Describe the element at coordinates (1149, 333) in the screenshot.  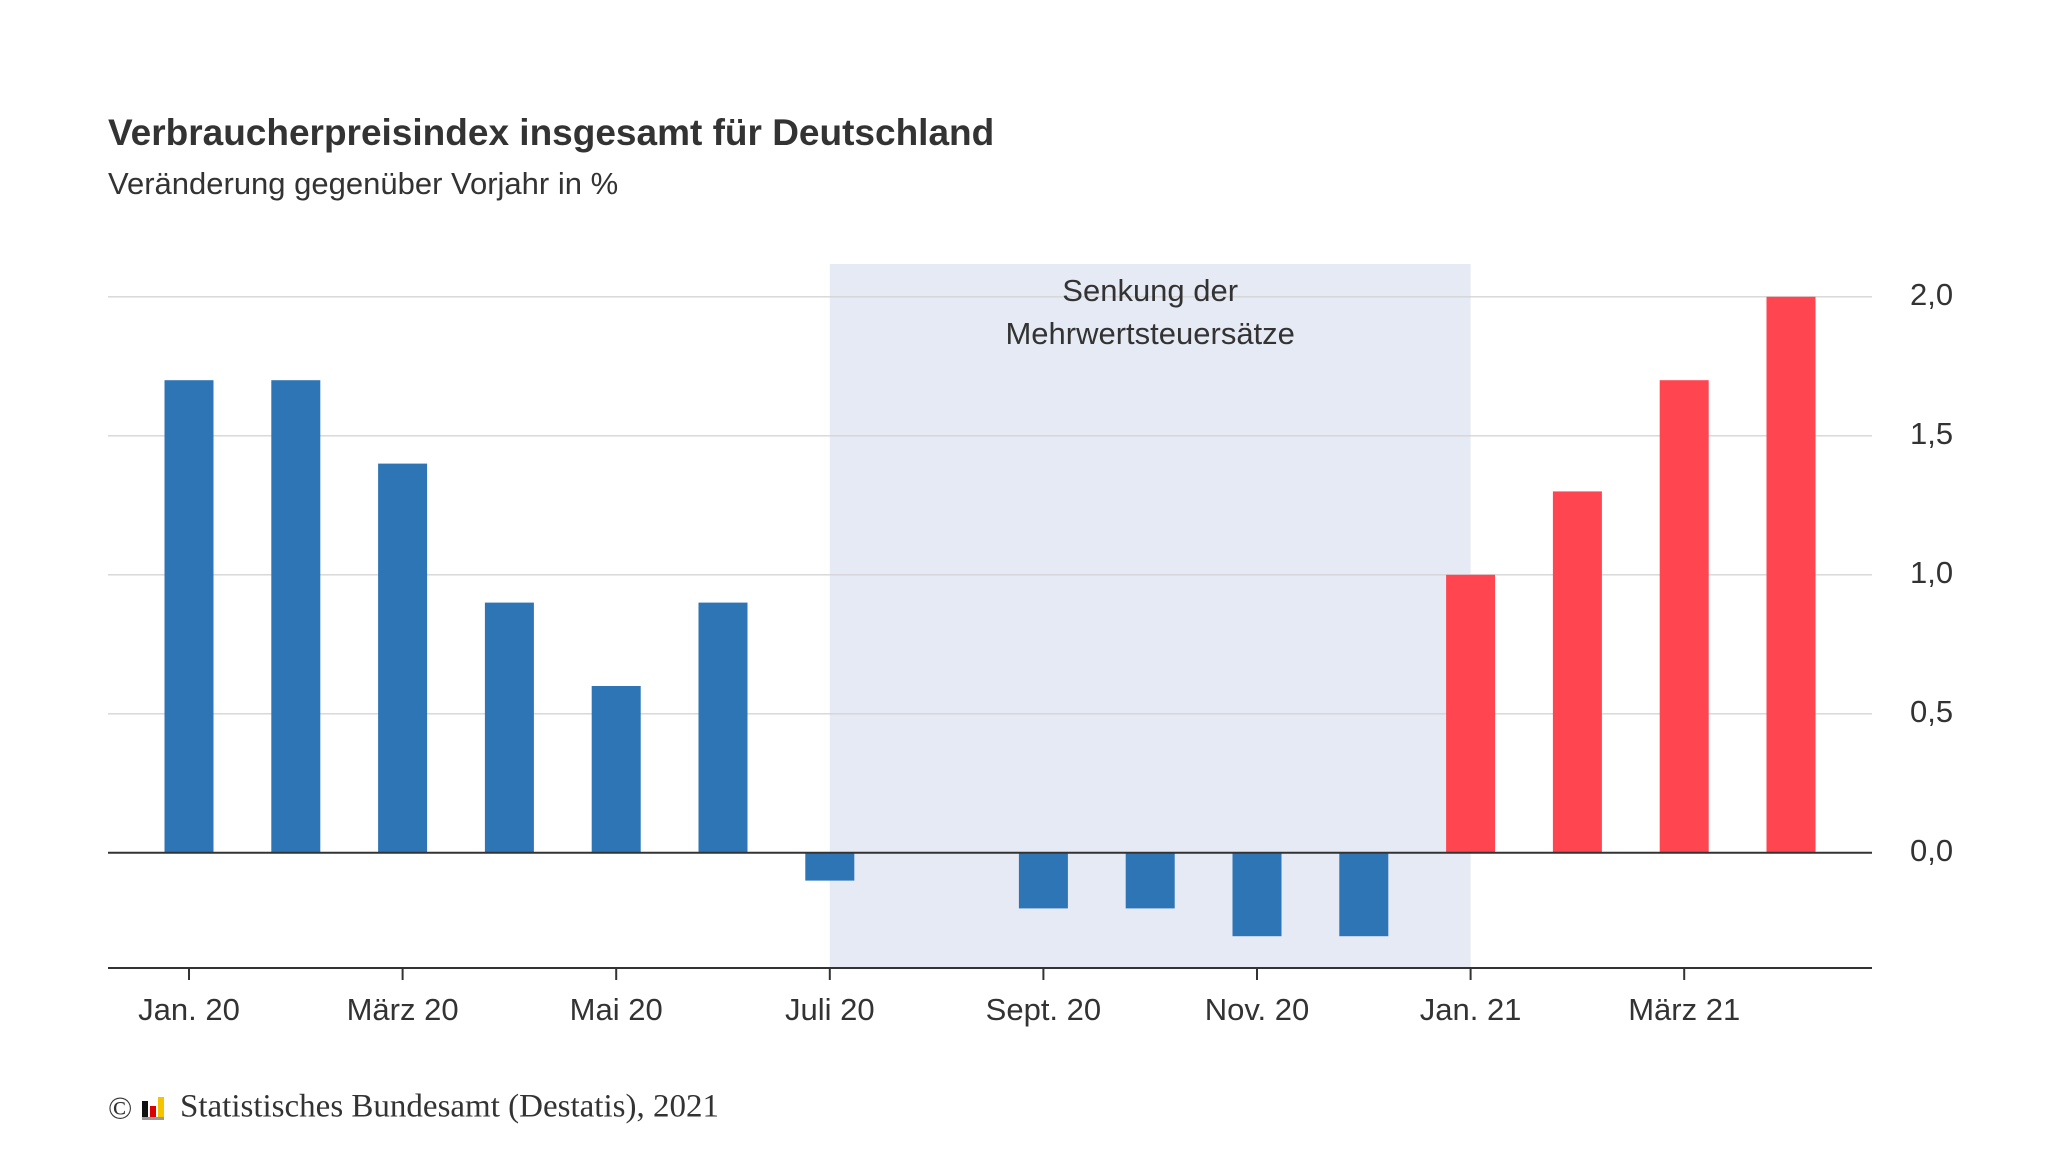
I see `shade-label: Mehrwertsteuersätze` at that location.